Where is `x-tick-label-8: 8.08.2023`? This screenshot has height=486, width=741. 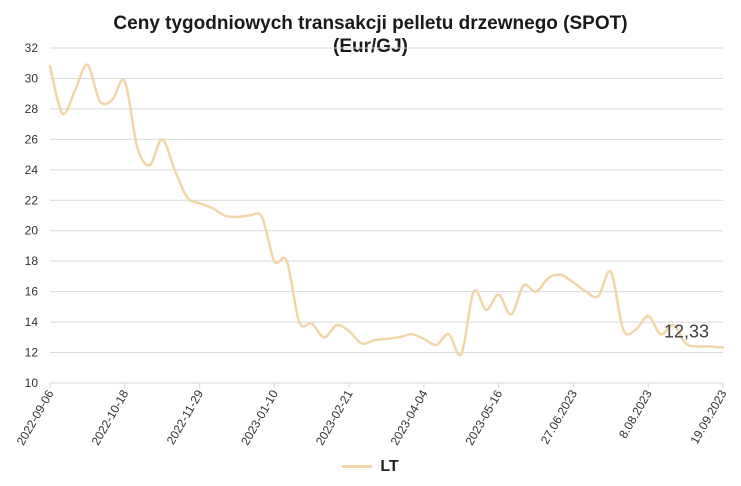 x-tick-label-8: 8.08.2023 is located at coordinates (635, 414).